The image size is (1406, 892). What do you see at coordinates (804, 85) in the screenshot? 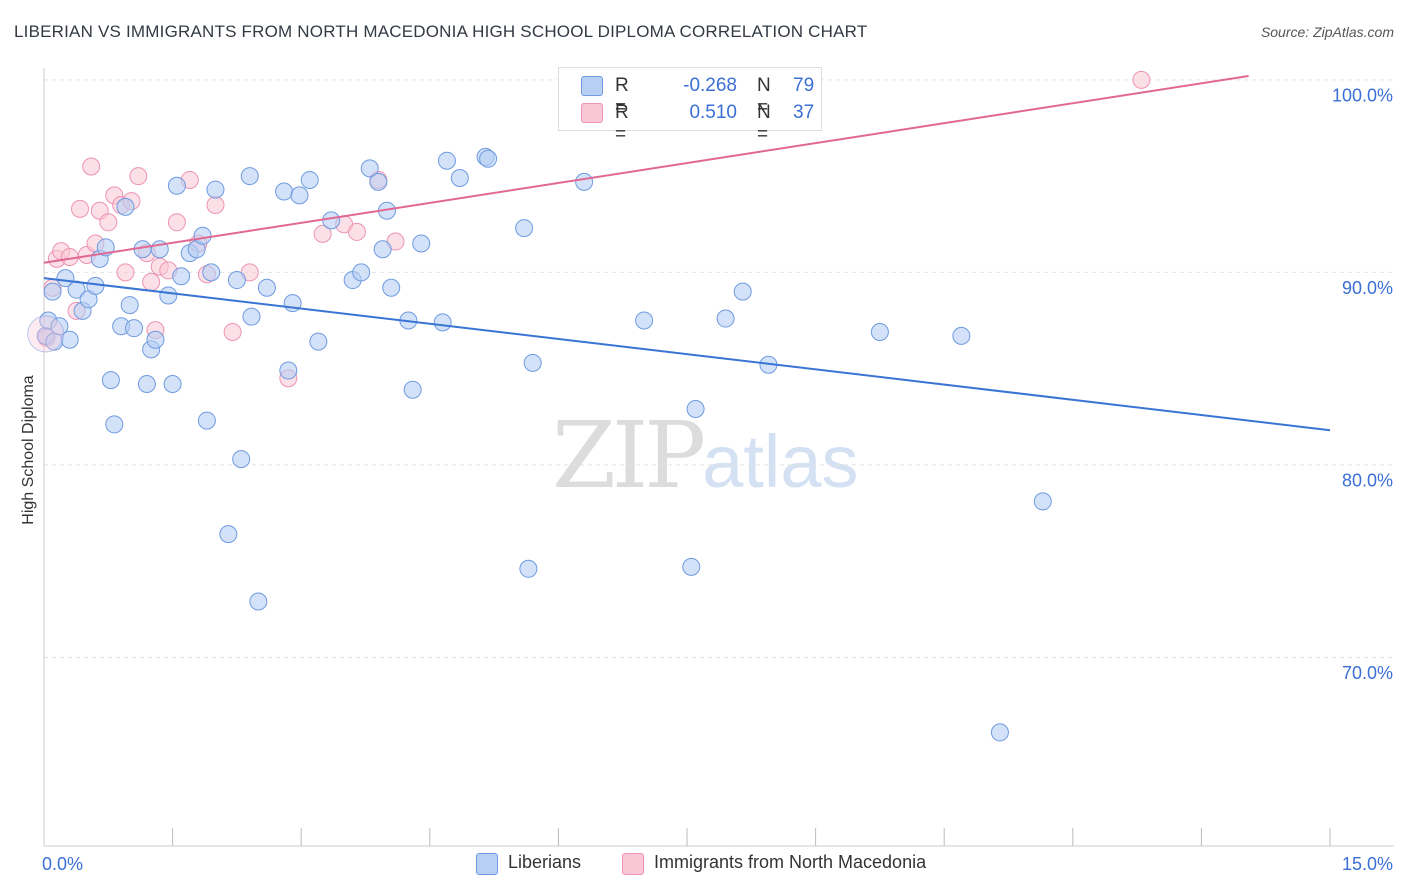
I see `legend-n-value: 79` at bounding box center [804, 85].